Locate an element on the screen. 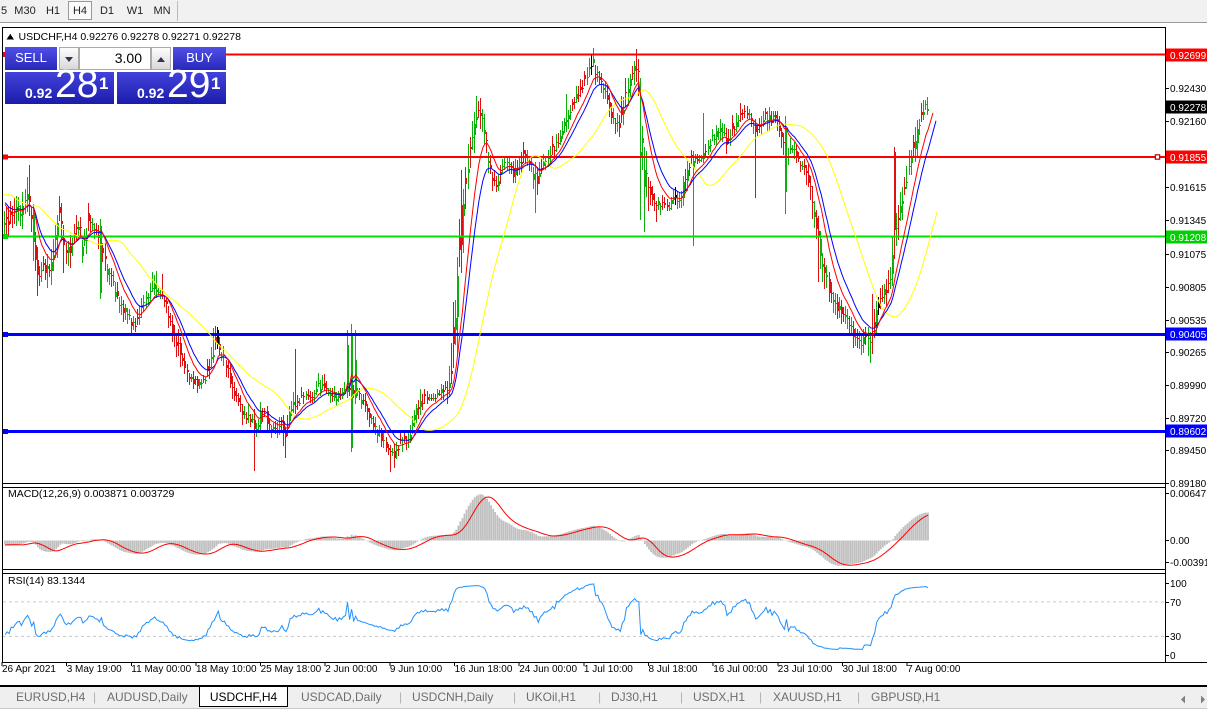 Image resolution: width=1207 pixels, height=716 pixels. svg-text: 0.91075 is located at coordinates (1188, 255).